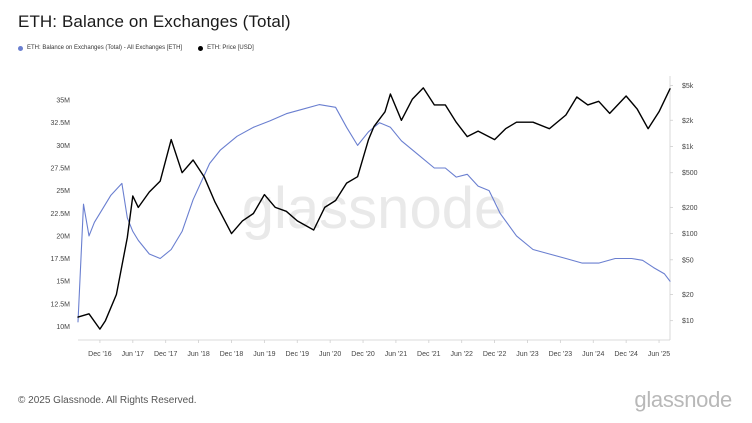  I want to click on x-tick-label: Dec '23, so click(561, 354).